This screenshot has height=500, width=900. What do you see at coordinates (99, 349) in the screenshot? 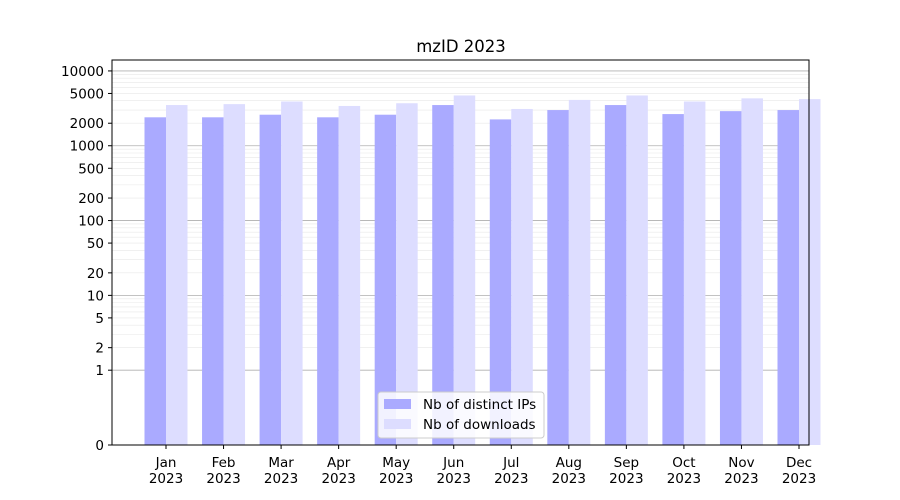
I see `y-tick-label: 2` at bounding box center [99, 349].